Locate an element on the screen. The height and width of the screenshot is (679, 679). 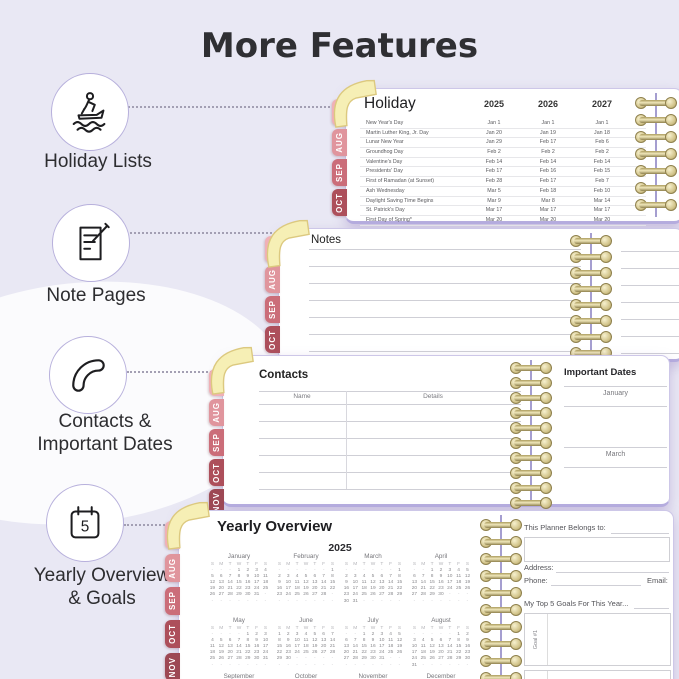
connector-line-yearly is located at coordinates (164, 525).